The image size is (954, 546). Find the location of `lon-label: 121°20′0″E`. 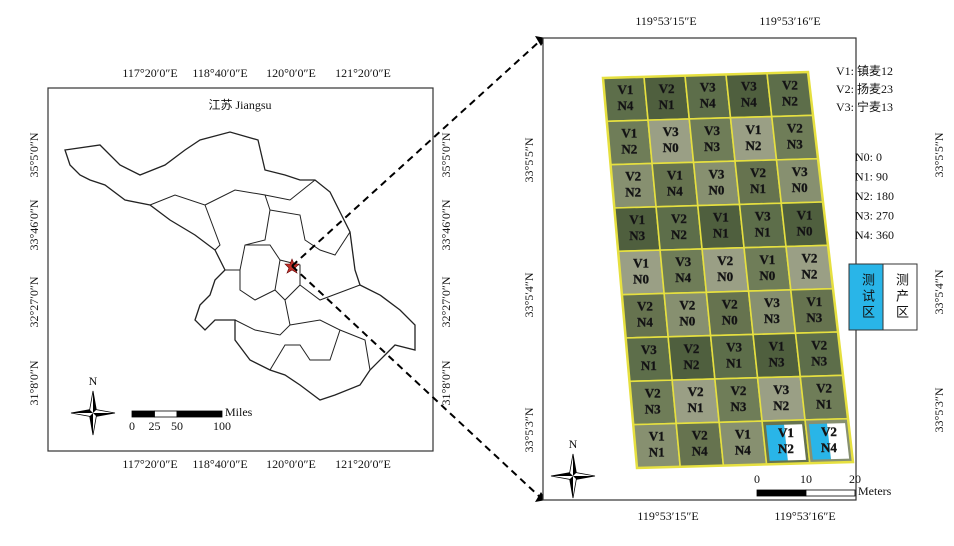

lon-label: 121°20′0″E is located at coordinates (363, 464).